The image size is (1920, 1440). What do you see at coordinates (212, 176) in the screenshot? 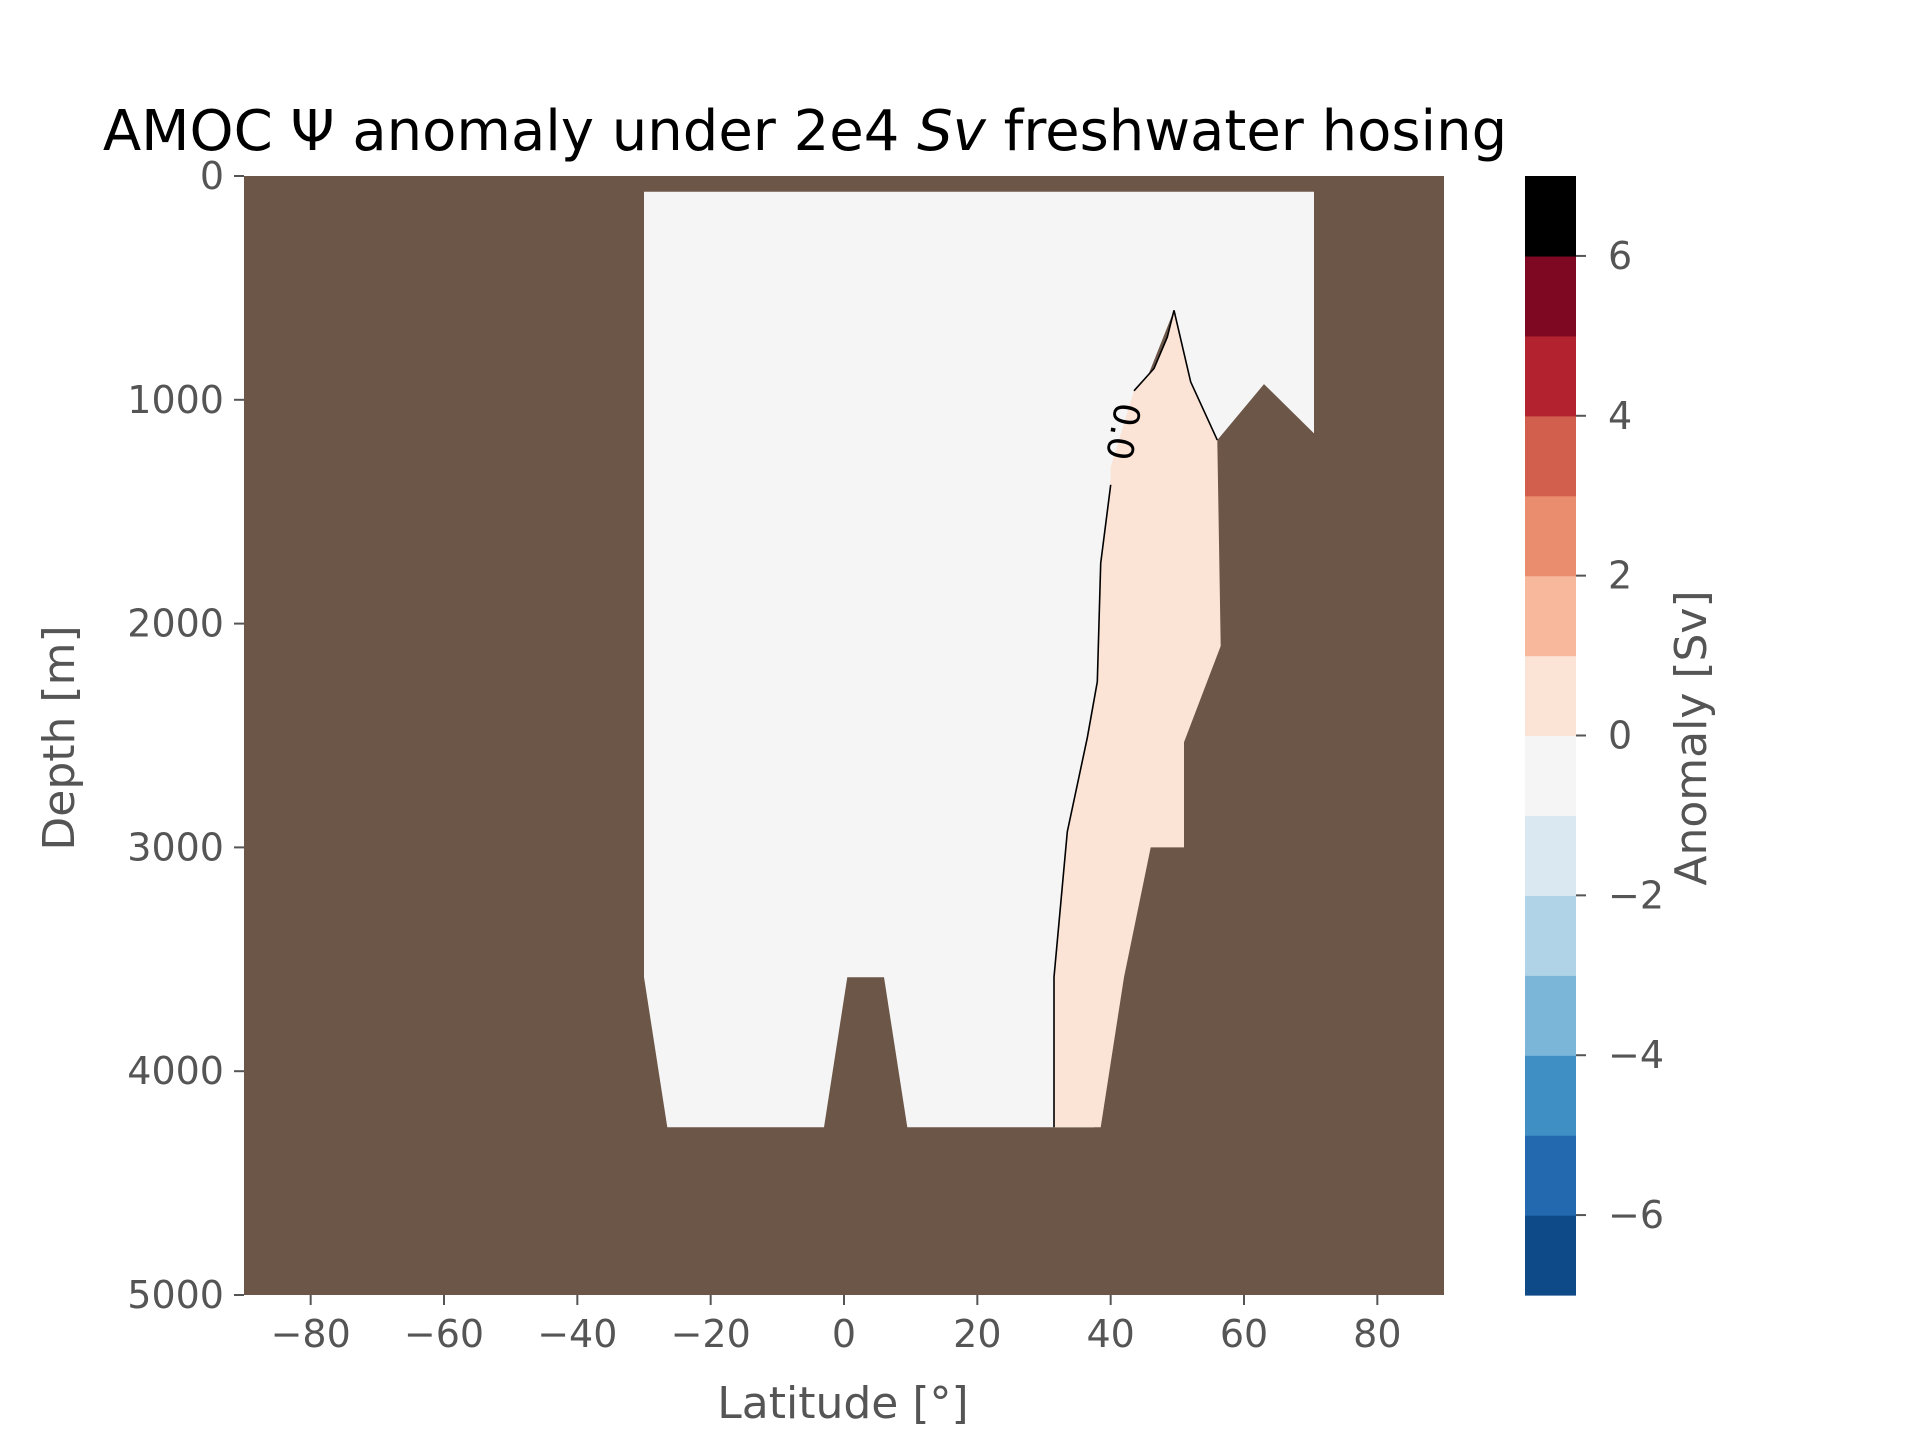
I see `y-tick-label: 0` at bounding box center [212, 176].